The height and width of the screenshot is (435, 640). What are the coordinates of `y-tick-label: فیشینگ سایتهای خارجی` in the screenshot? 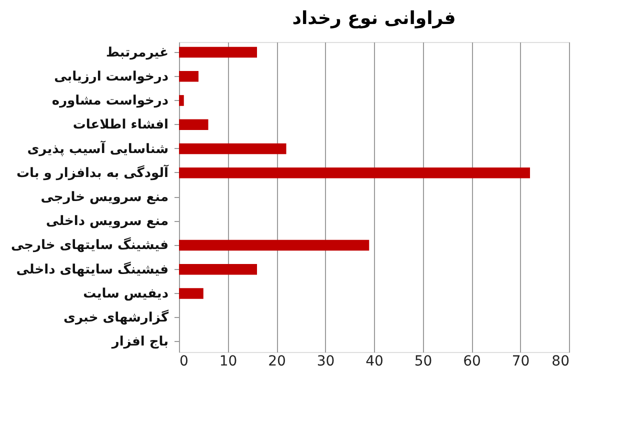 It's located at (89, 245).